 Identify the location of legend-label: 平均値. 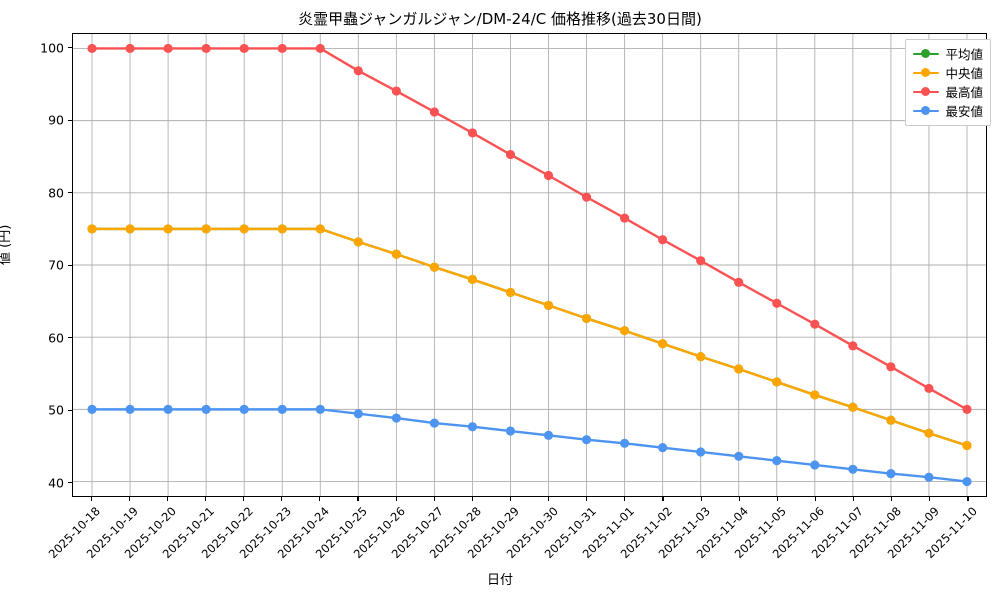
(964, 54).